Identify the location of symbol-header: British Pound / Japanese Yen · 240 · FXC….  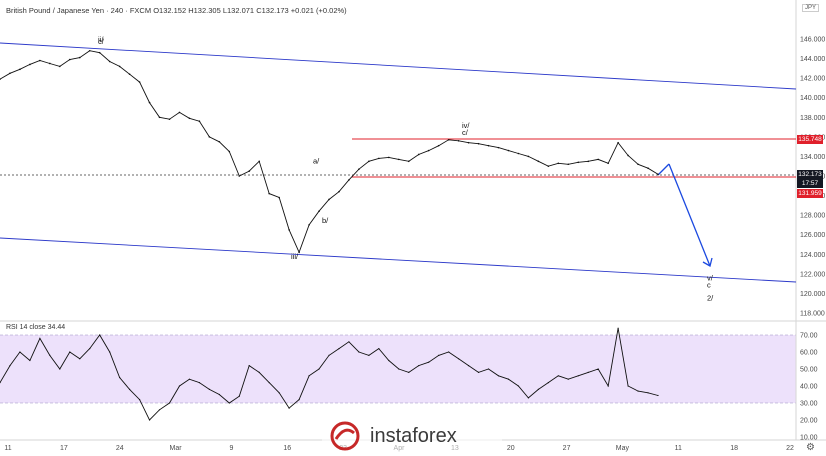
(176, 10).